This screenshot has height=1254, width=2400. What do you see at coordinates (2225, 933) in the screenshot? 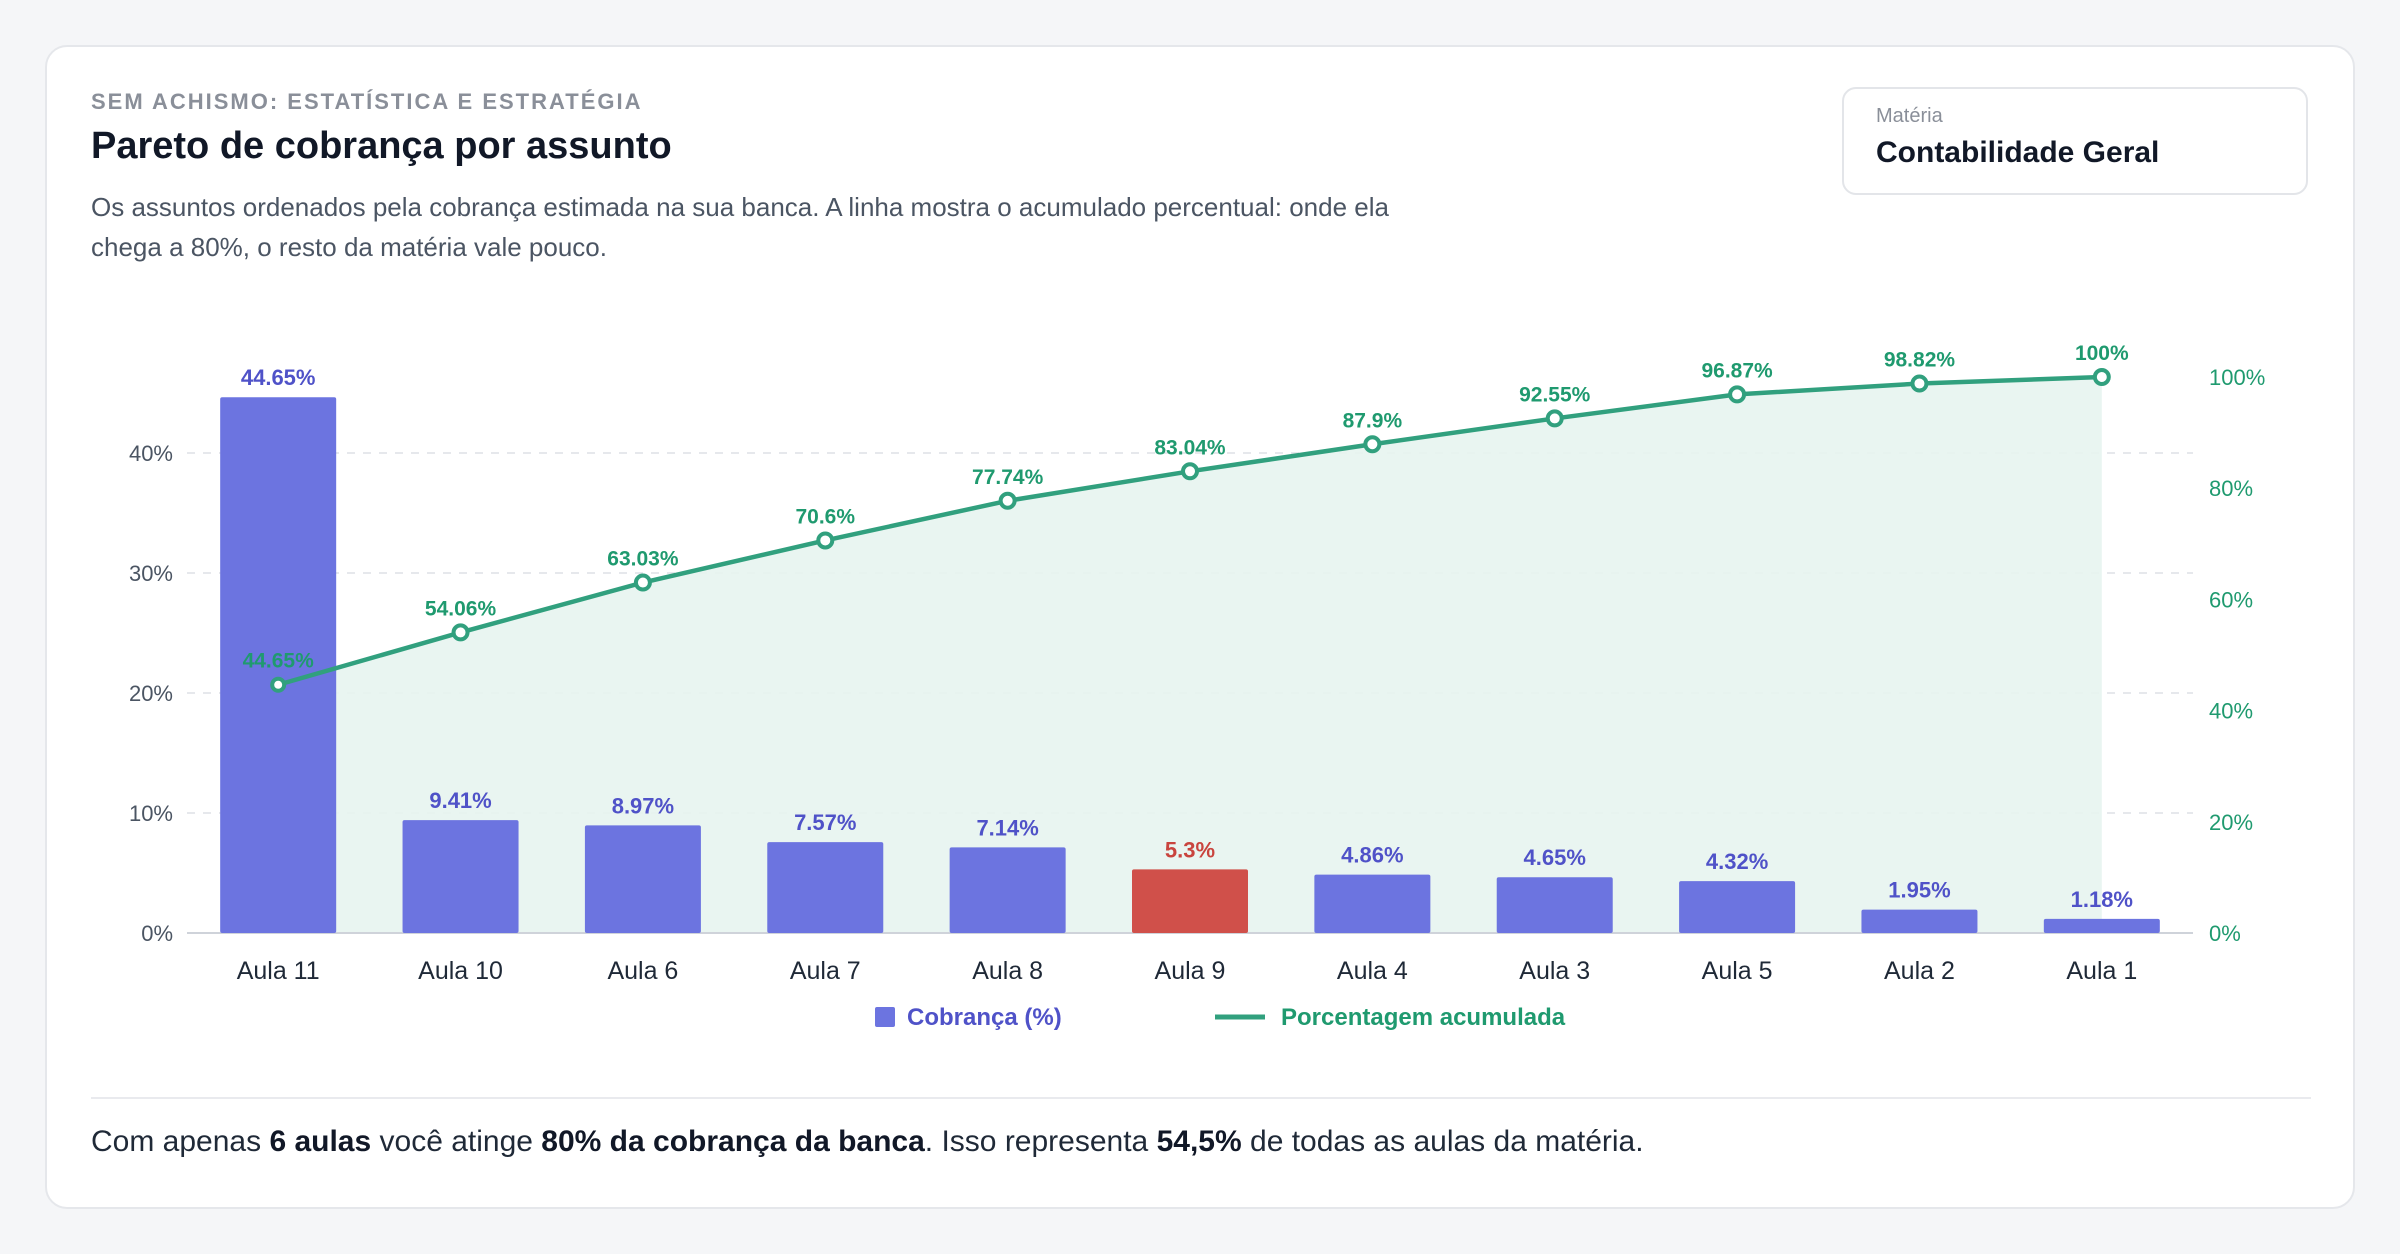
I see `y-right-tick-label: 0%` at bounding box center [2225, 933].